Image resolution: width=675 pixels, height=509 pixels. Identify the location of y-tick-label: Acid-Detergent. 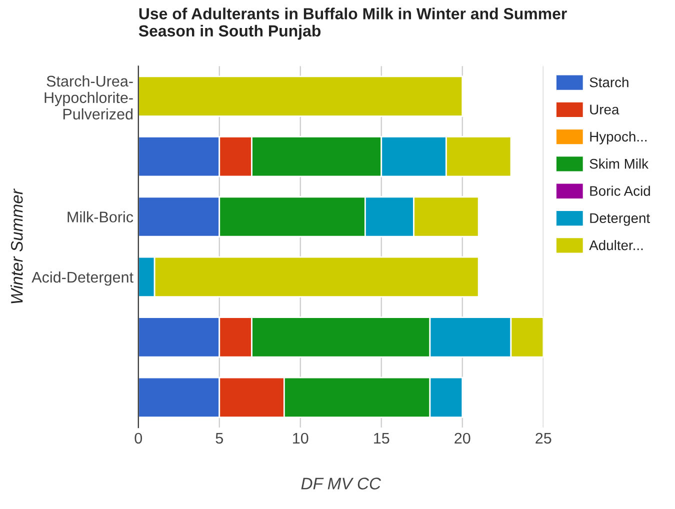
(83, 278).